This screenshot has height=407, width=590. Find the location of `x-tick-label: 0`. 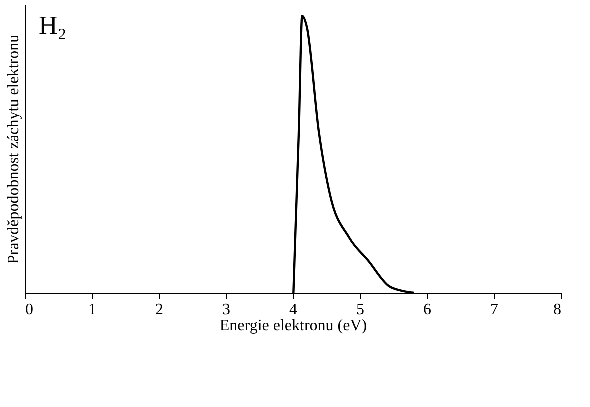

x-tick-label: 0 is located at coordinates (30, 310).